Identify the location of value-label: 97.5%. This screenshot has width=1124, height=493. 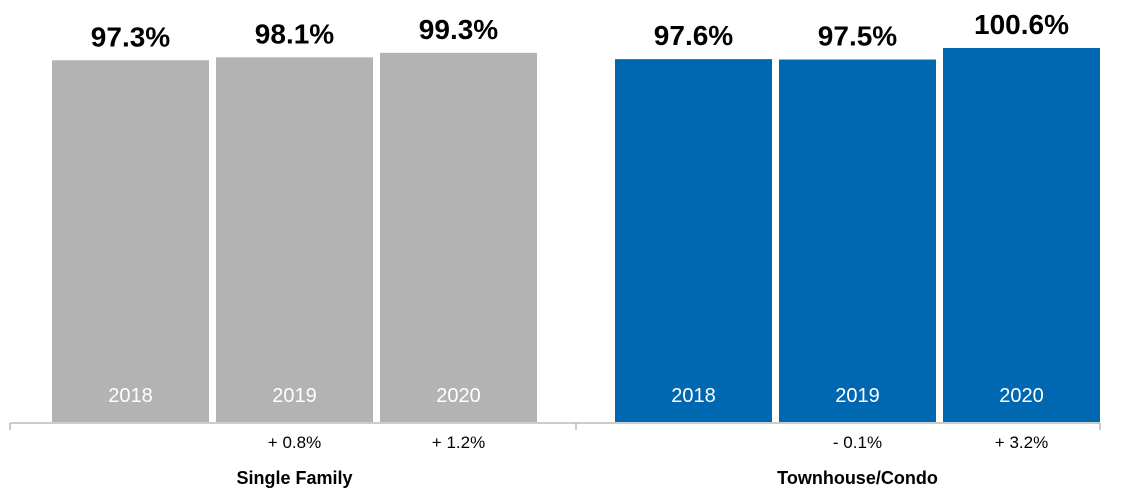
(857, 36).